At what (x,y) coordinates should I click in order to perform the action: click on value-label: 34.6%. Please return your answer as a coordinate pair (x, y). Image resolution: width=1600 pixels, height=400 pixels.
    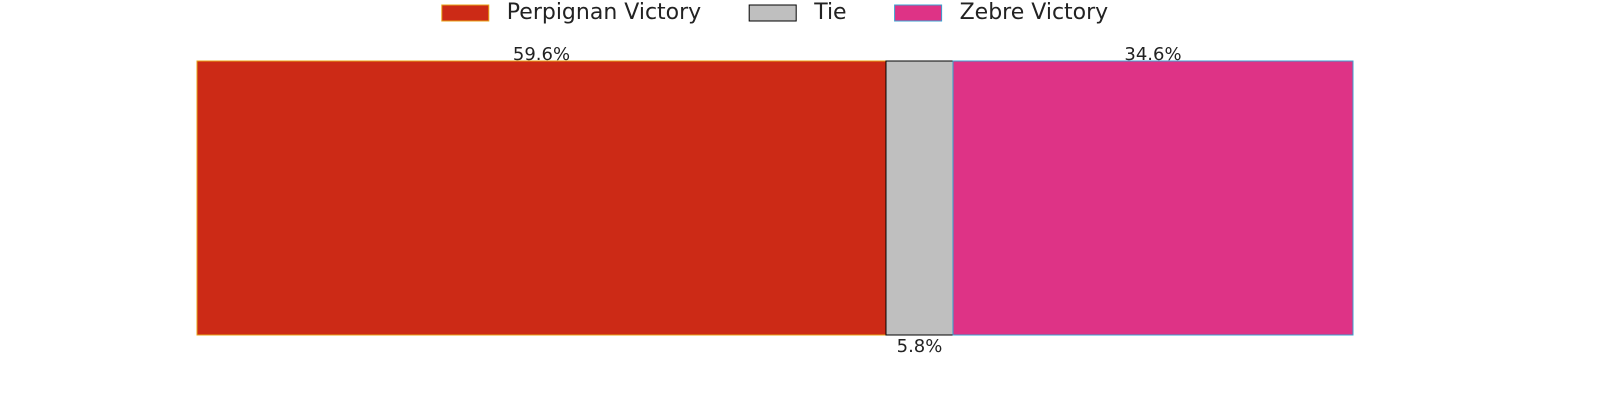
    Looking at the image, I should click on (1152, 54).